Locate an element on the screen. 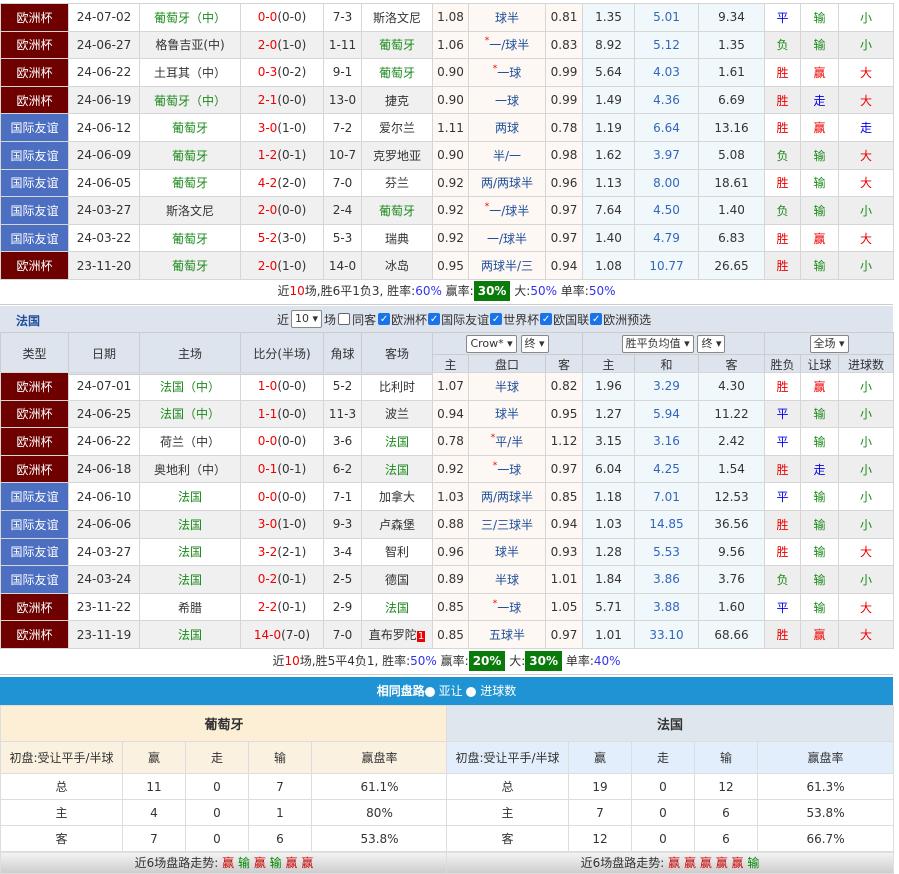  radio-handicap-label: 亚让 is located at coordinates (450, 691).